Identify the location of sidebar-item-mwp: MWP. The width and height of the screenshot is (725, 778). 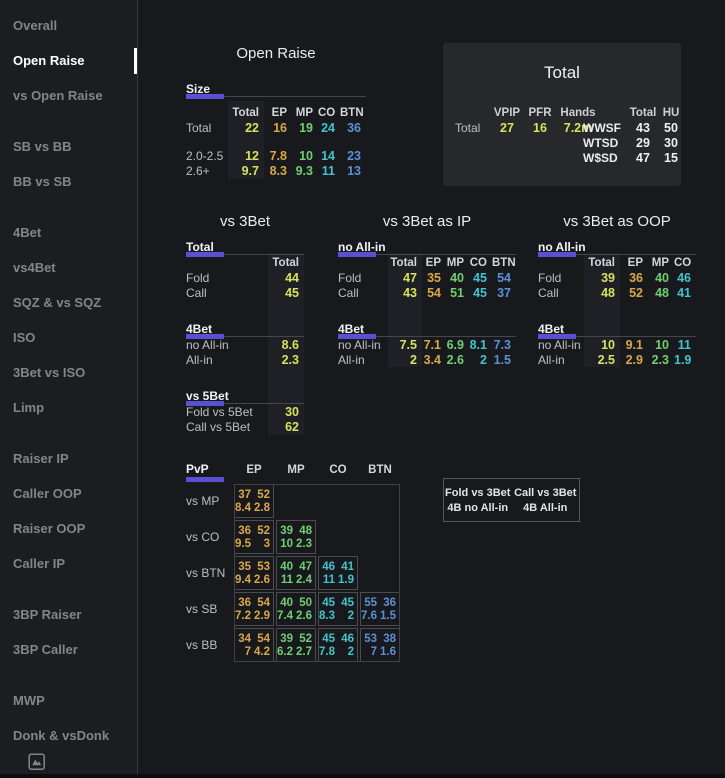
(68, 700).